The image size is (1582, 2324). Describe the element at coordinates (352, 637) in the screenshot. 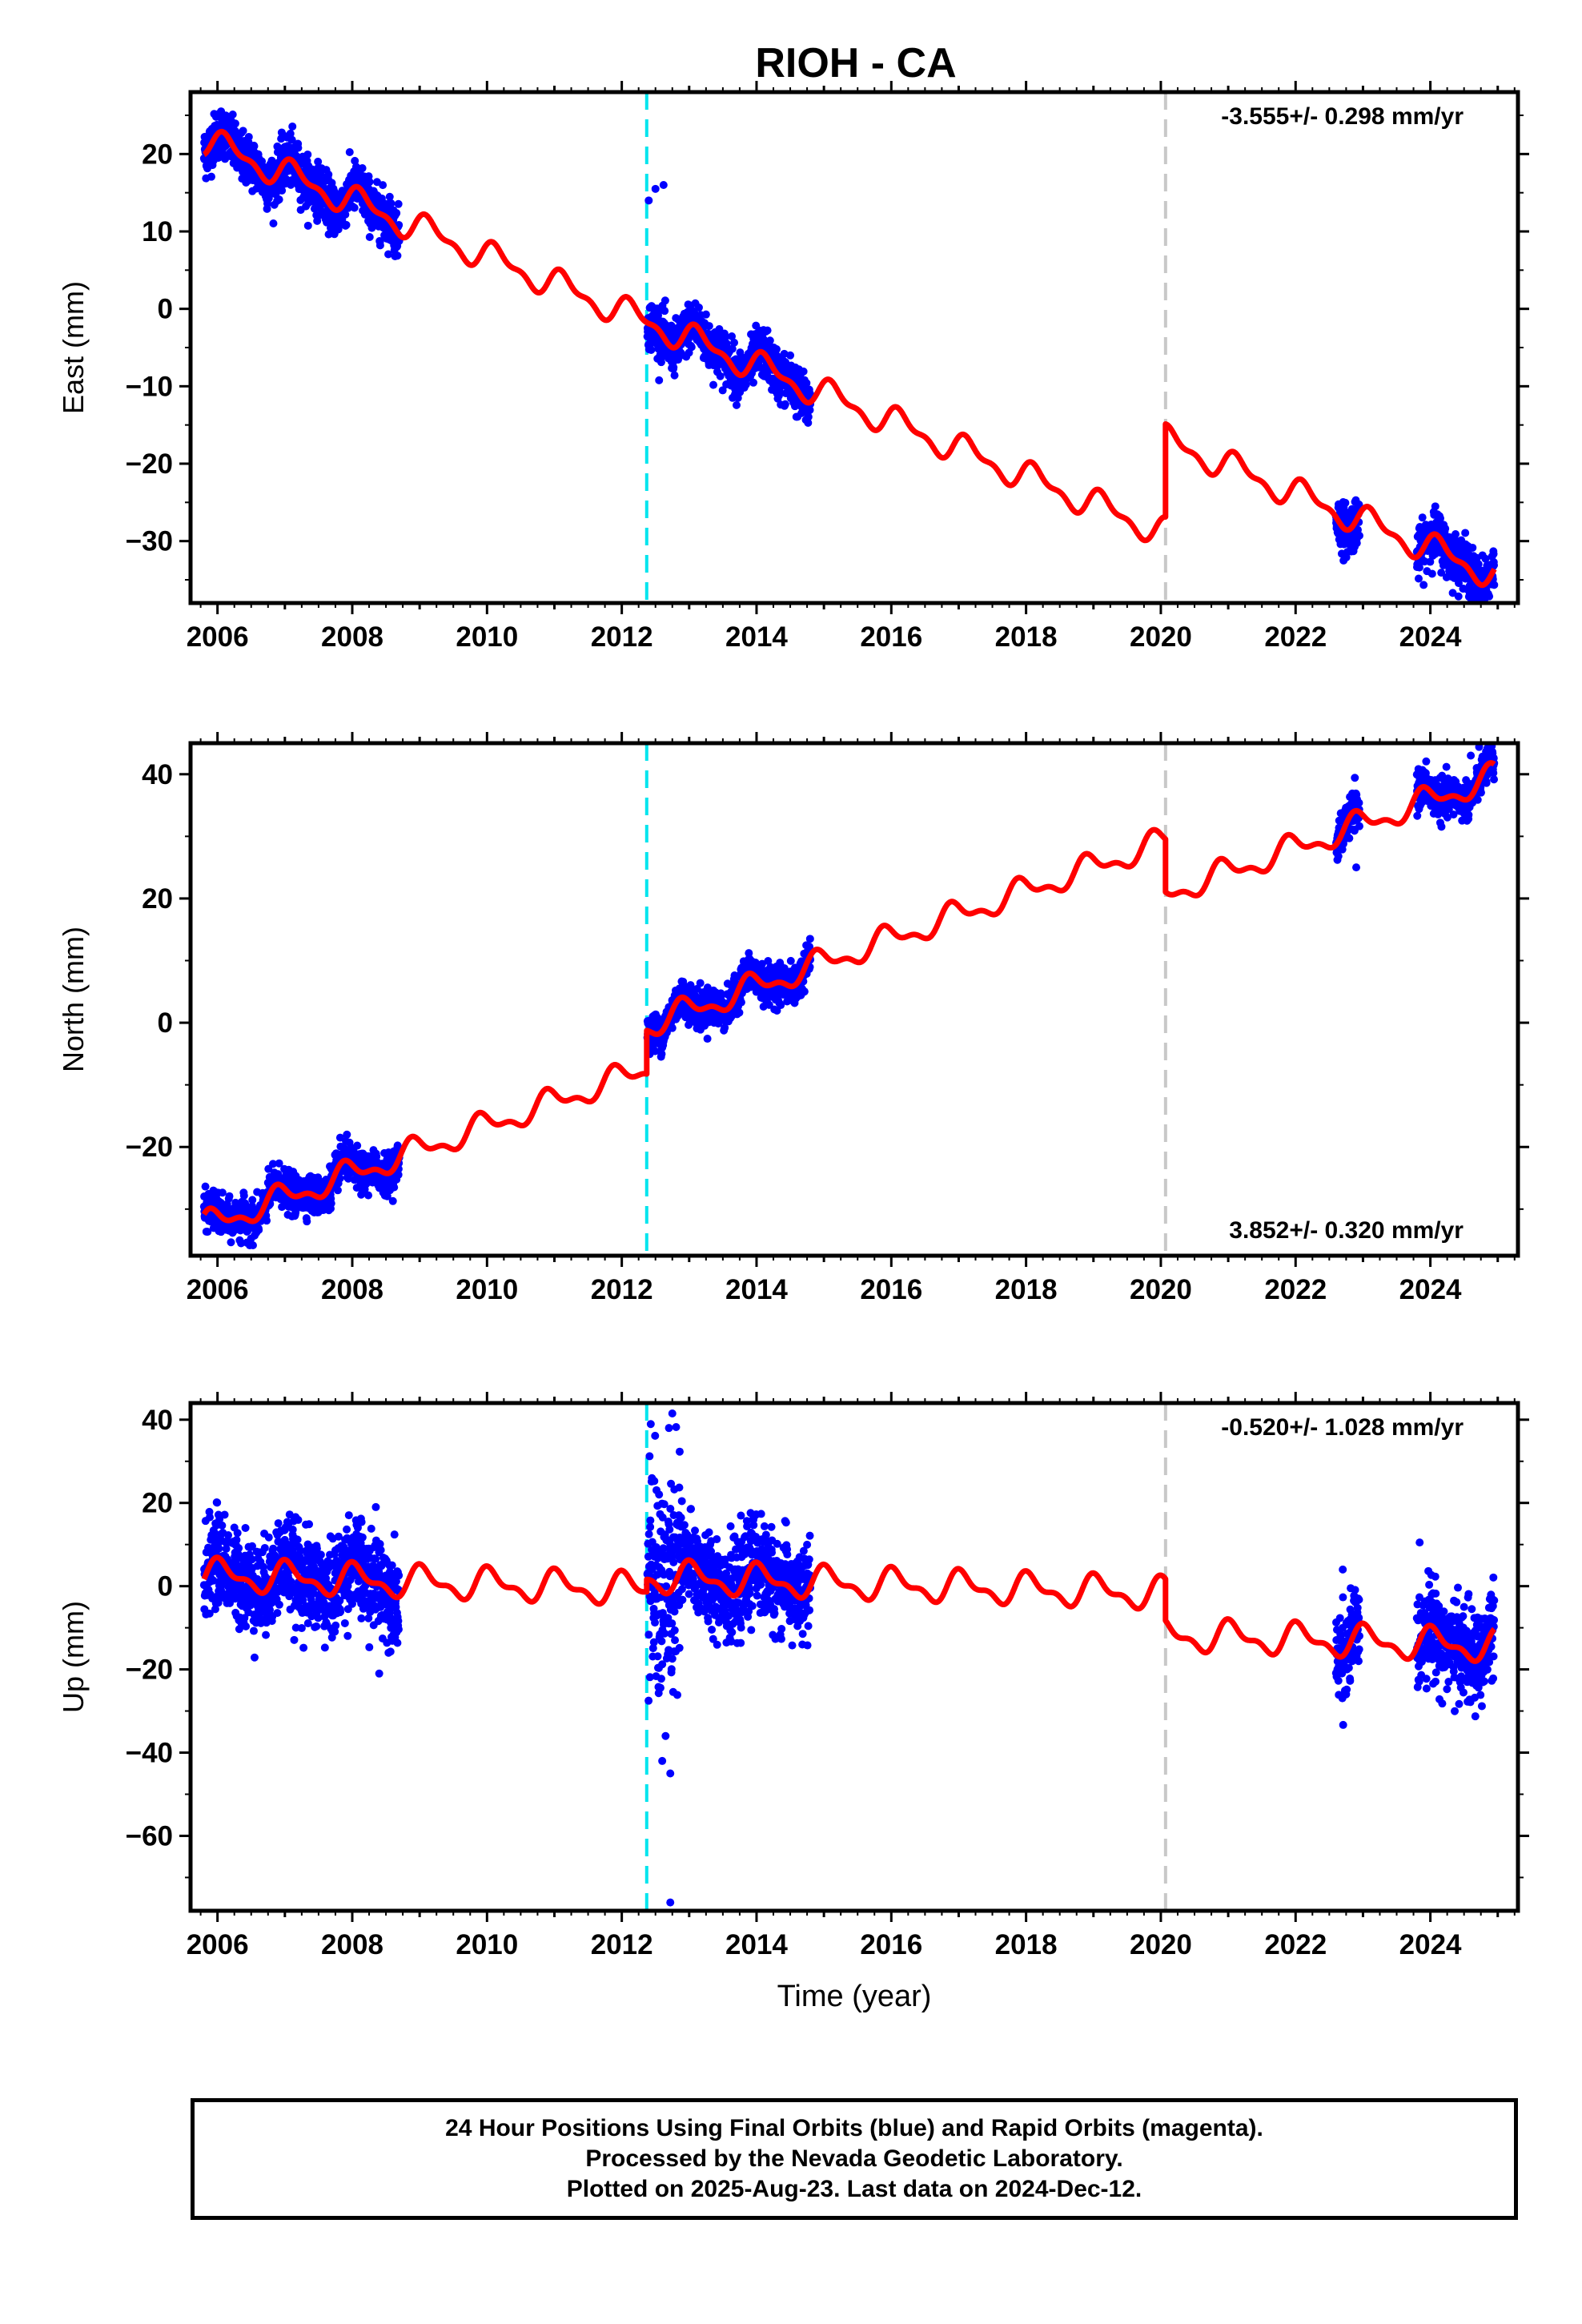

I see `x-tick-label: 2008` at that location.